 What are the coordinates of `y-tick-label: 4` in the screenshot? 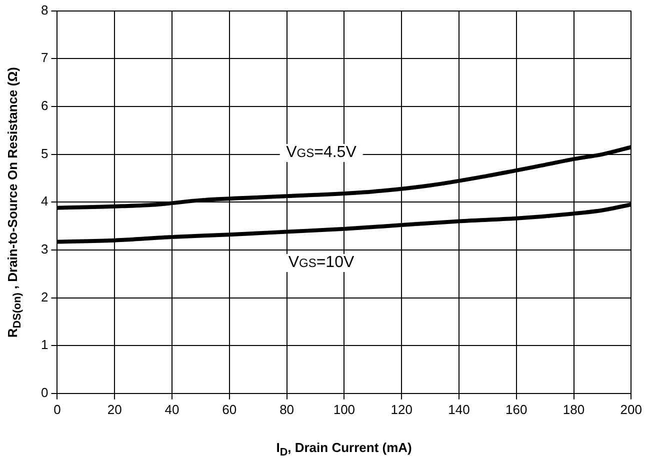 It's located at (44, 201).